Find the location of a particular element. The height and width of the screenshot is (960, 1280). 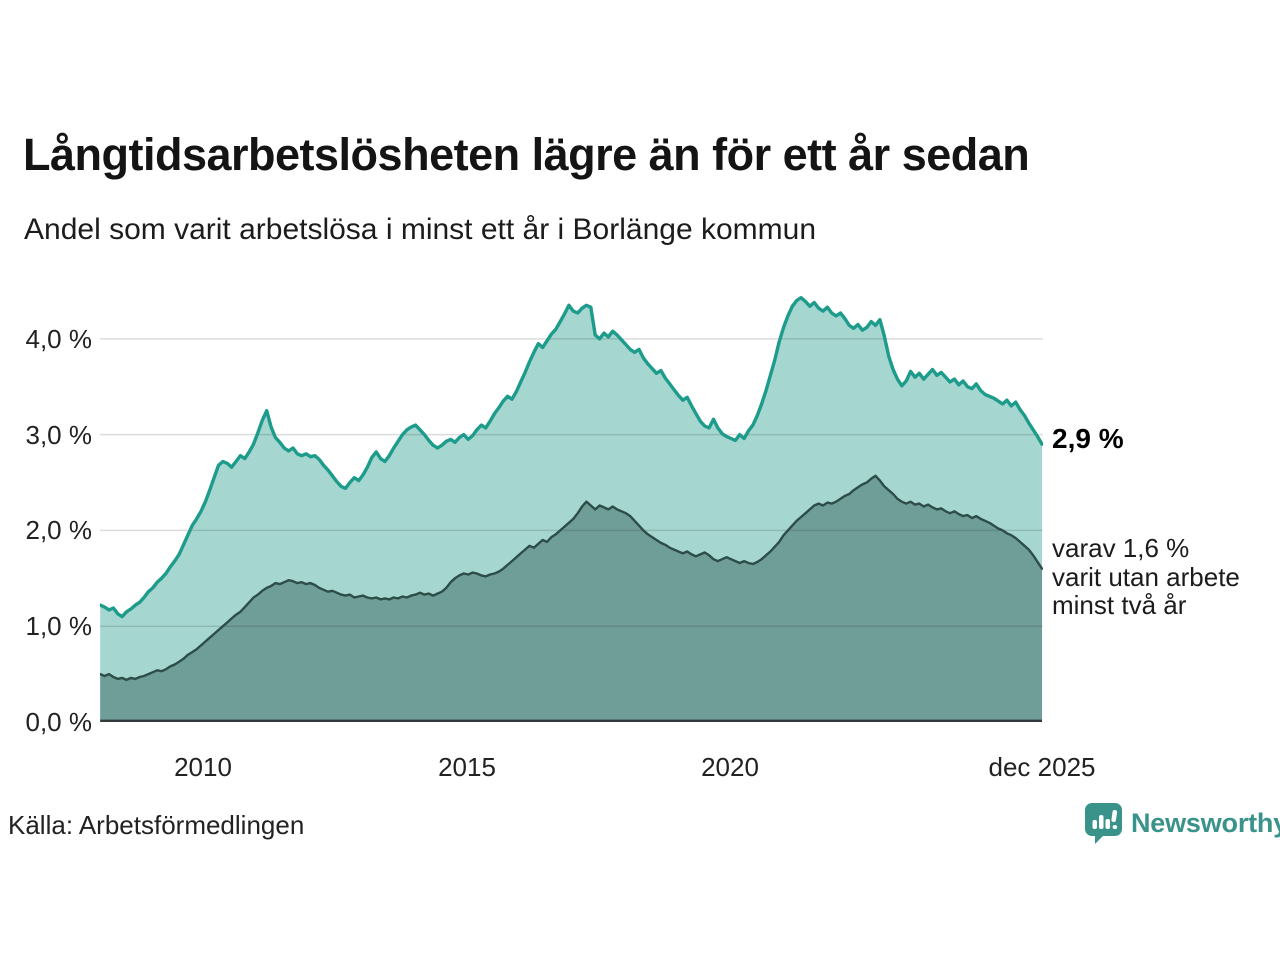

y-tick-label: 2,0 % is located at coordinates (59, 530).